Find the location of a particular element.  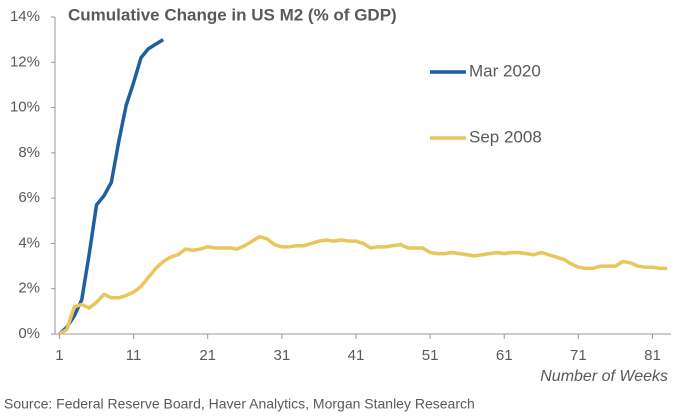

y-tick-label: 8% is located at coordinates (29, 152).